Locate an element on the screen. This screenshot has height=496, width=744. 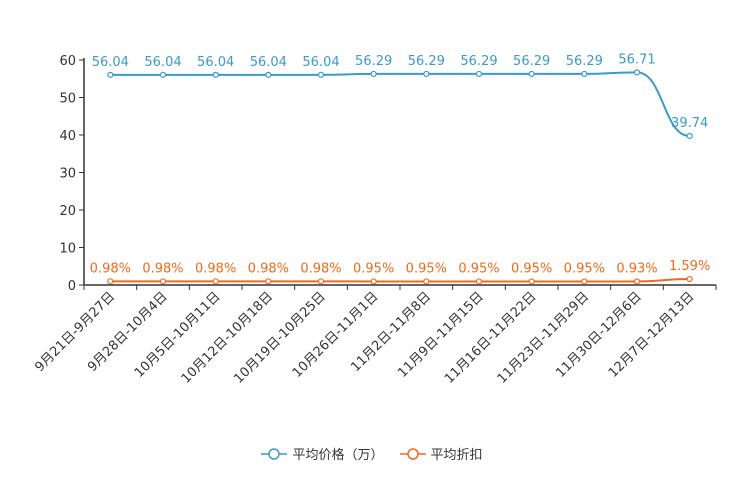
series-1-data-label: 0.93% is located at coordinates (636, 269).